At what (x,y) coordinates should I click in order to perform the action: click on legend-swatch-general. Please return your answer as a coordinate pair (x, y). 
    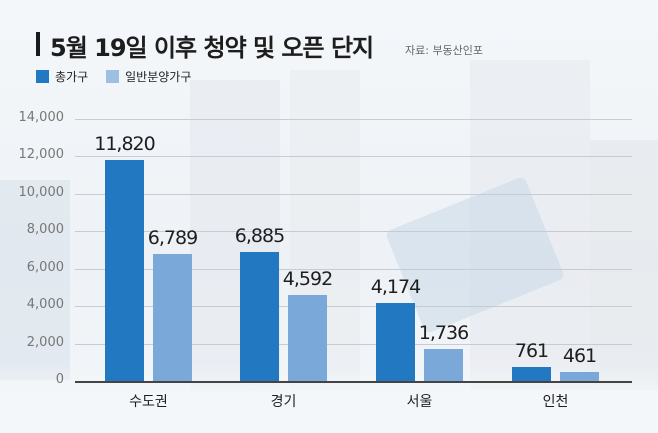
    Looking at the image, I should click on (113, 76).